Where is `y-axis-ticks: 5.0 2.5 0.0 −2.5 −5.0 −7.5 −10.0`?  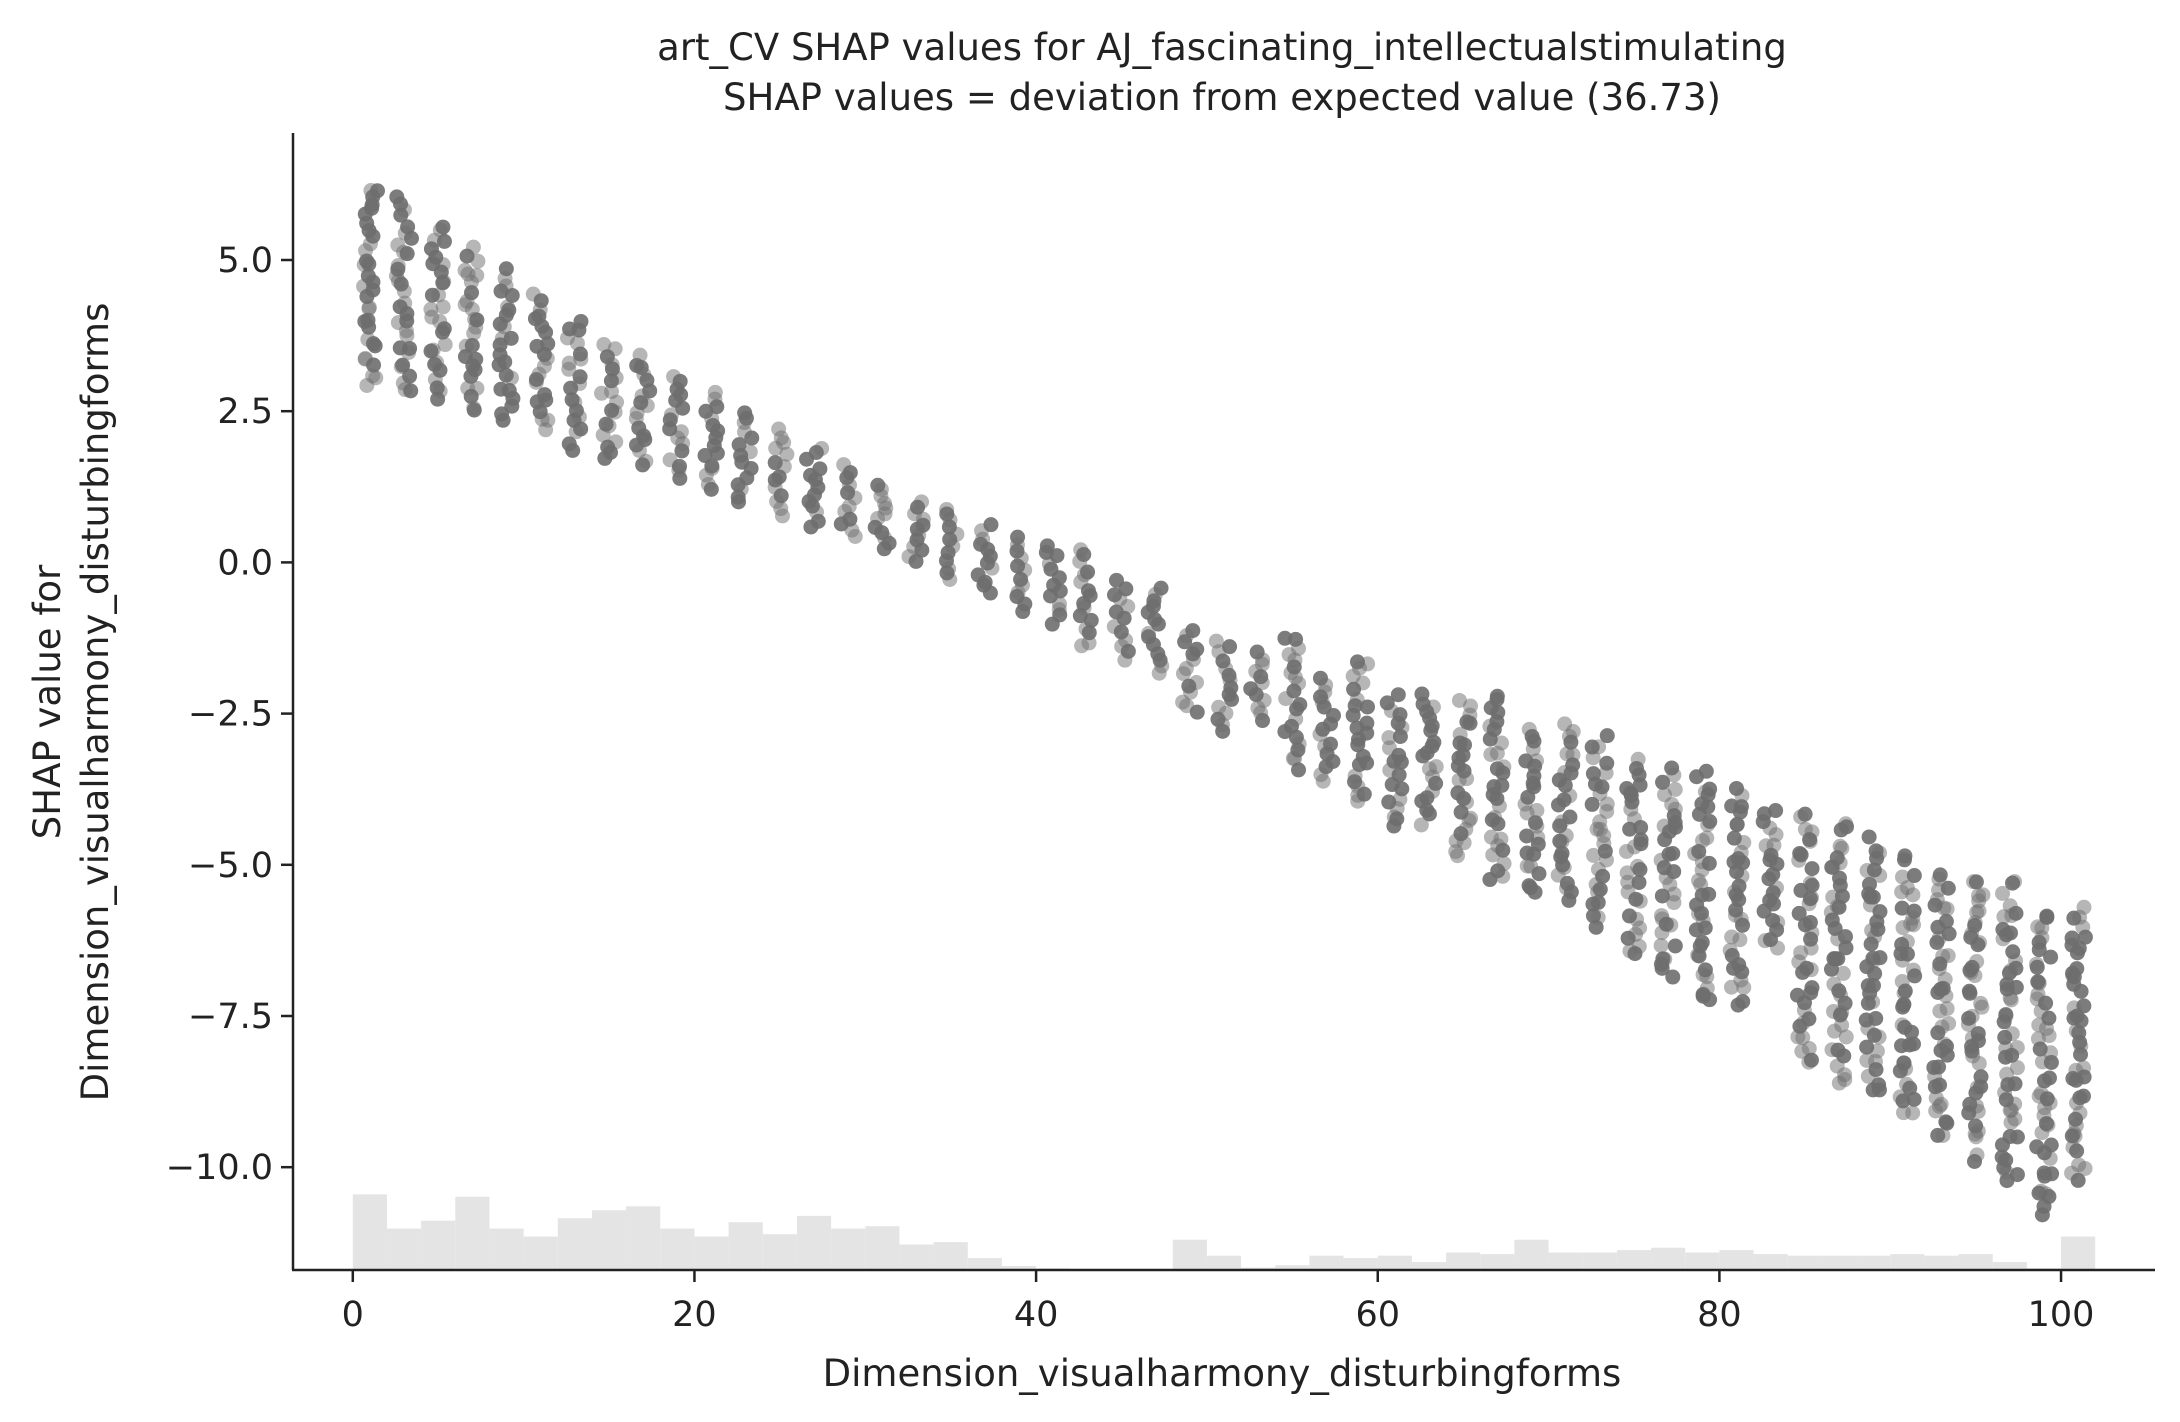
y-axis-ticks: 5.0 2.5 0.0 −2.5 −5.0 −7.5 −10.0 is located at coordinates (229, 714).